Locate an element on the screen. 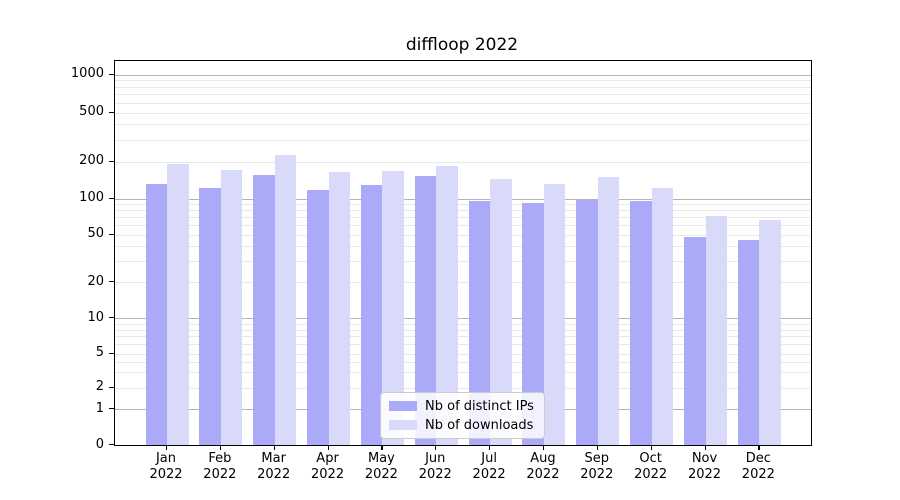  legend-item: Nb of distinct IPs is located at coordinates (461, 406).